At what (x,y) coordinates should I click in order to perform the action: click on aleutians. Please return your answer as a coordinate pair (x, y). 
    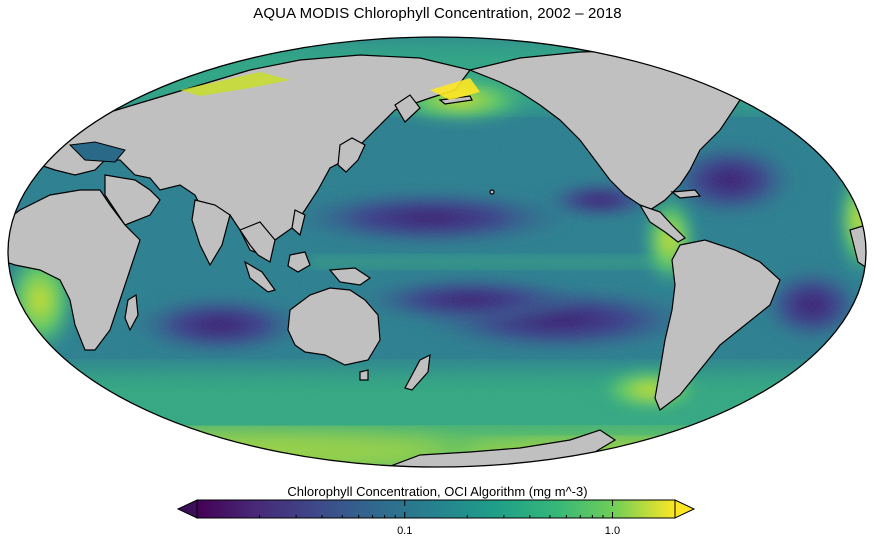
    Looking at the image, I should click on (455, 100).